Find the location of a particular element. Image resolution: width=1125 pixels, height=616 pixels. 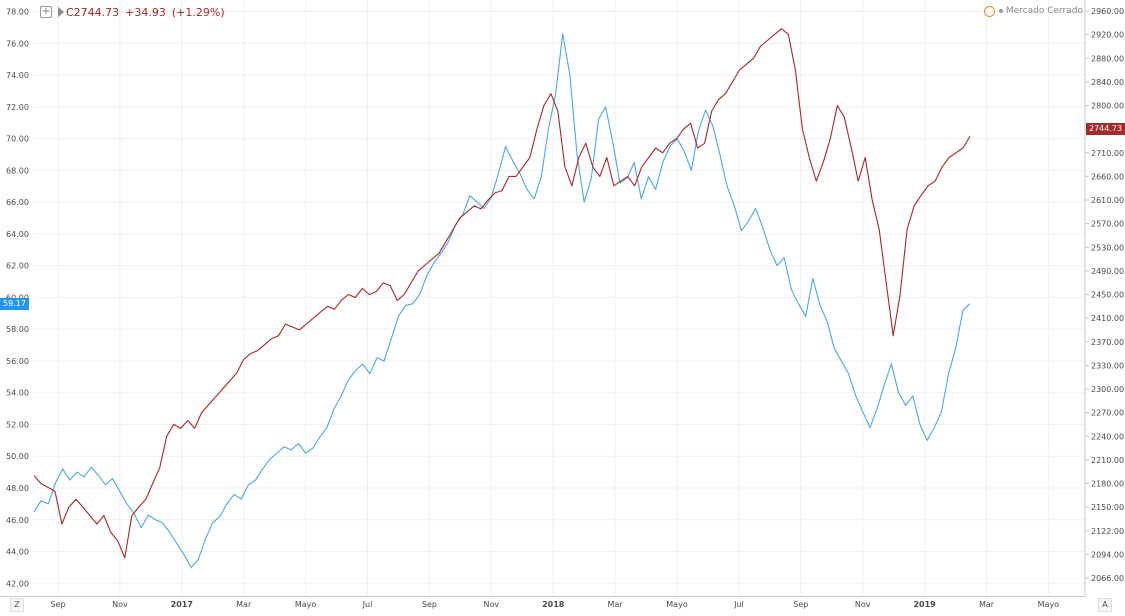

left-tick-label: 66.00 is located at coordinates (17, 202).